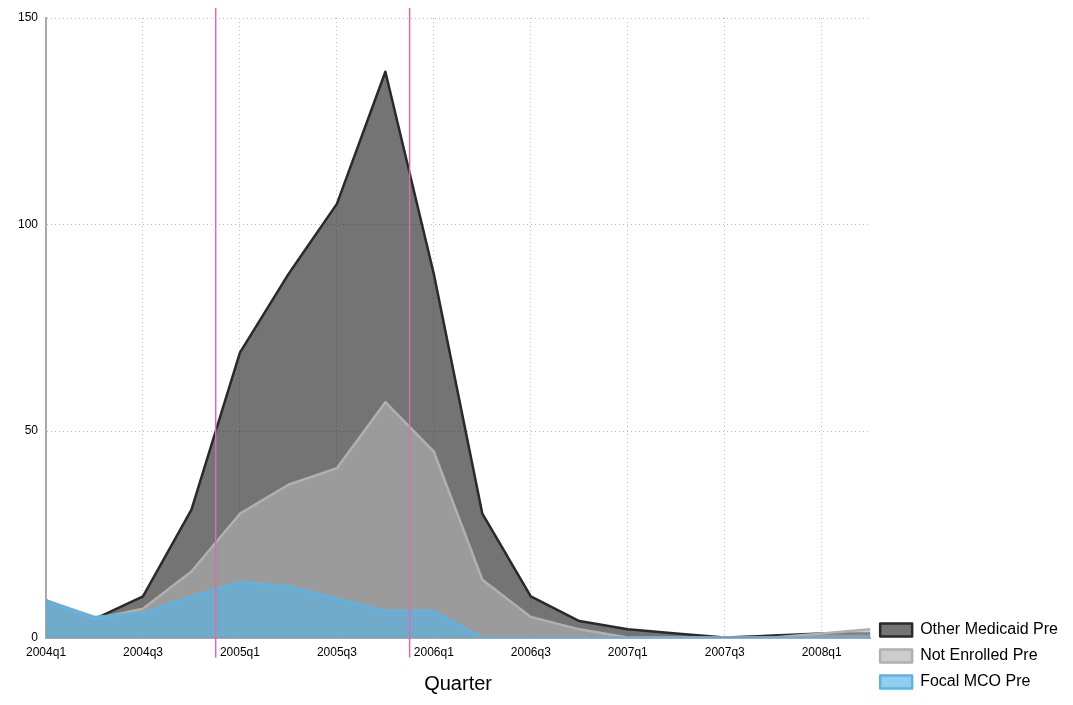  Describe the element at coordinates (989, 629) in the screenshot. I see `legend-label: Other Medicaid Pre` at that location.